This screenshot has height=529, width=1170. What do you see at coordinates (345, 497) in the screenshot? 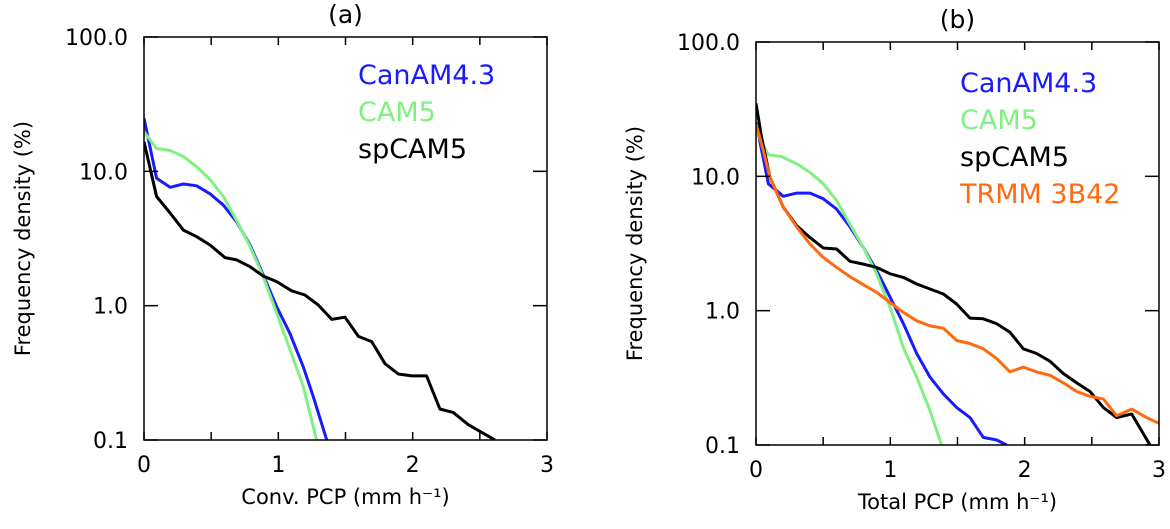
I see `x-axis-title: Conv. PCP (mm h⁻¹)` at bounding box center [345, 497].